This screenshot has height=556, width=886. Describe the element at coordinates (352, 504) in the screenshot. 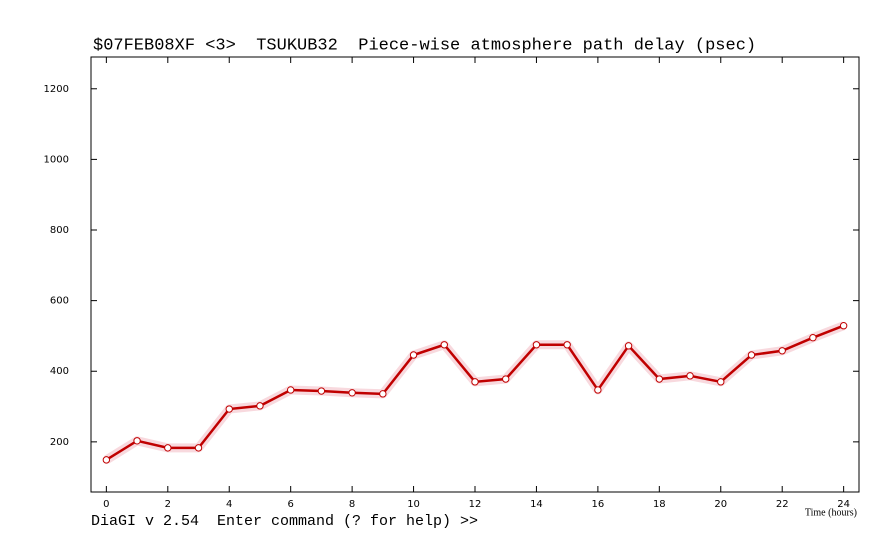

I see `x-tick-label: 8` at that location.